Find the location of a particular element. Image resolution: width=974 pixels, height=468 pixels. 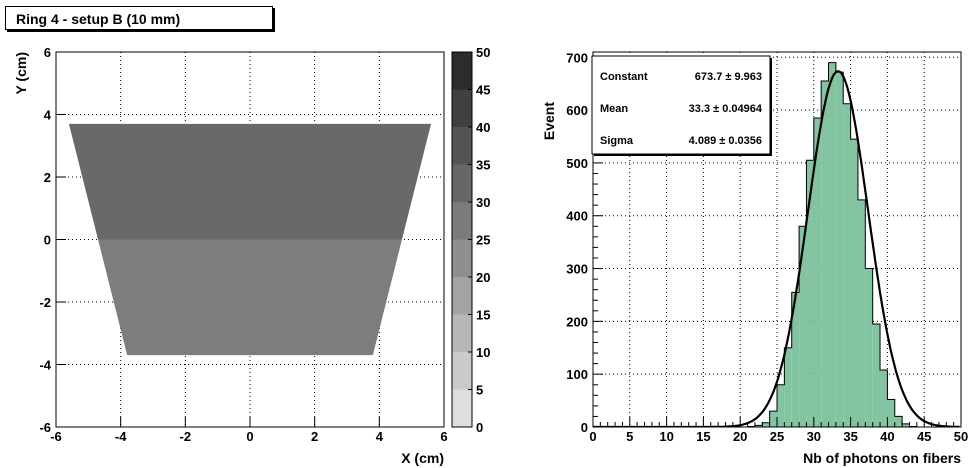

x-tick-label: 40 is located at coordinates (887, 436).